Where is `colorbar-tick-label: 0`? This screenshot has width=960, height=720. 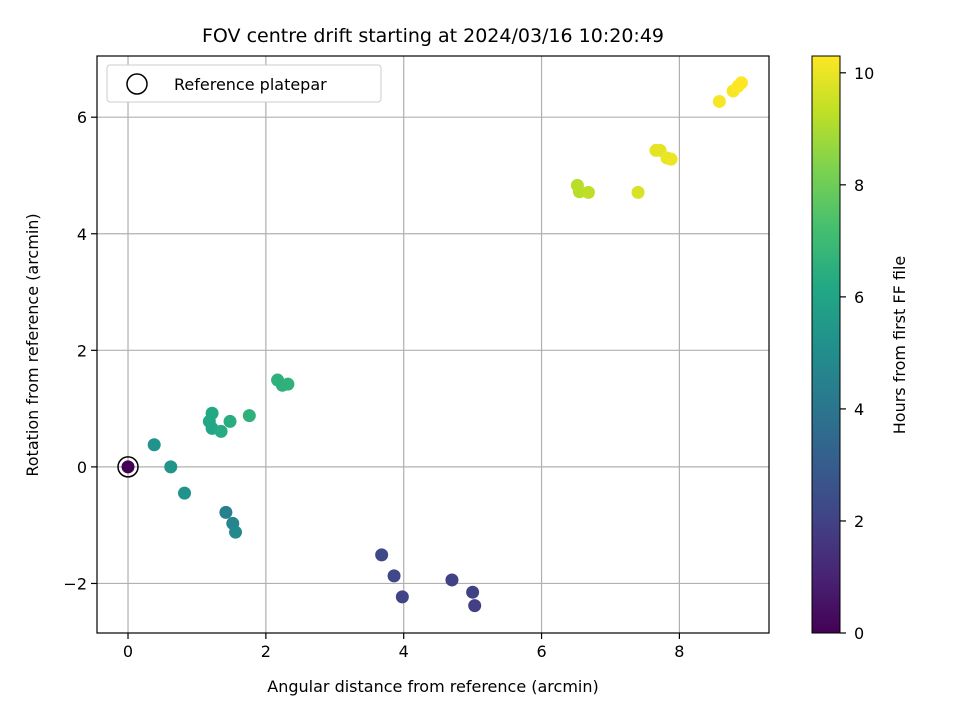
colorbar-tick-label: 0 is located at coordinates (859, 633).